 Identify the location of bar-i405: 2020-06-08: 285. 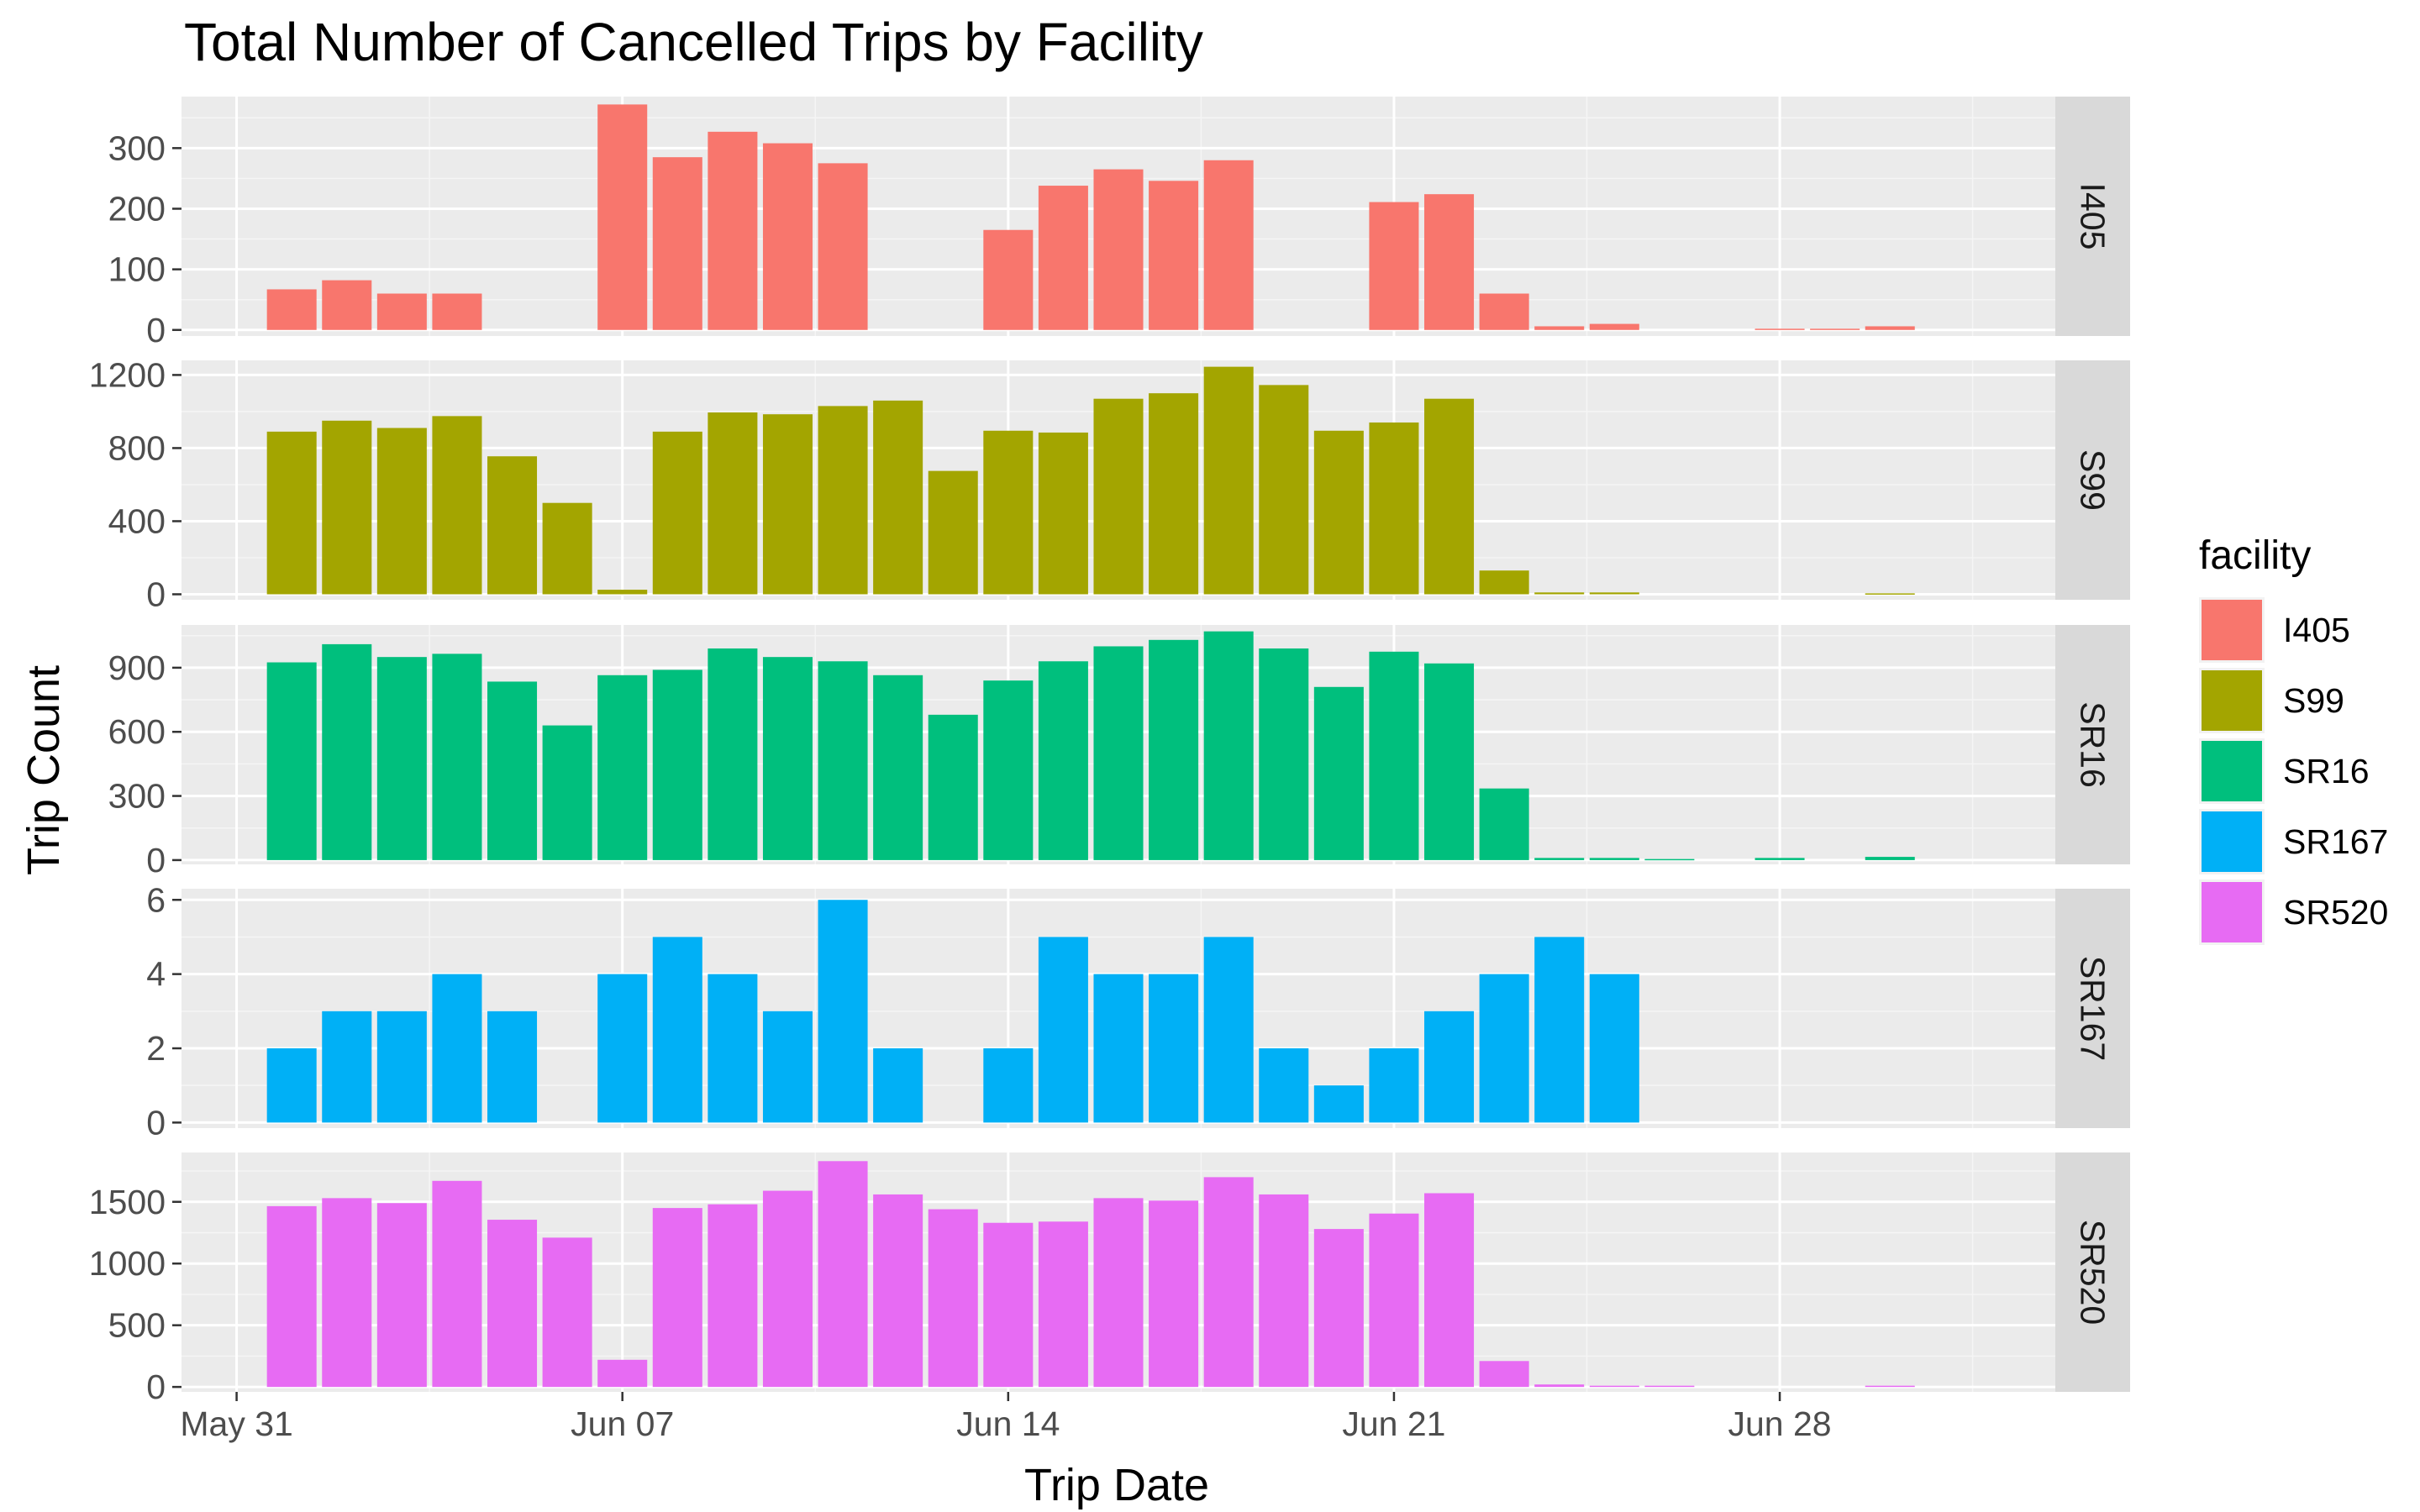
(677, 243).